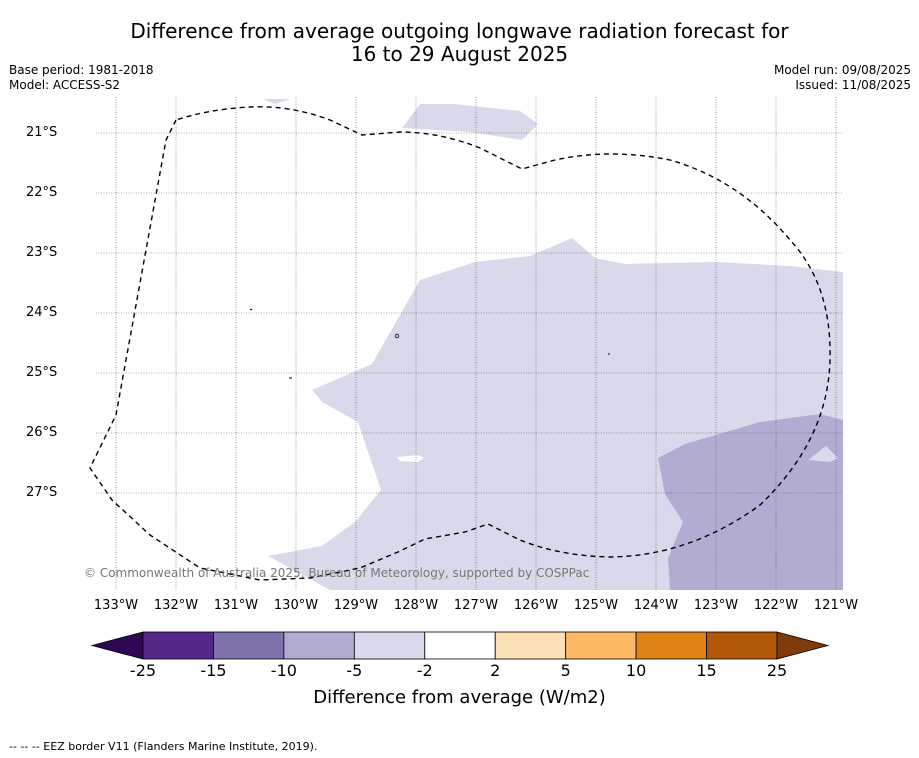  Describe the element at coordinates (470, 122) in the screenshot. I see `region-top-patch` at that location.